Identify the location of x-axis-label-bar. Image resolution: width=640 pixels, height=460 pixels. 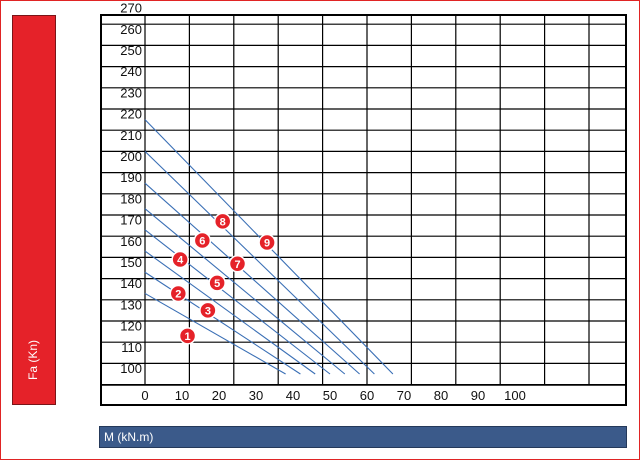
(363, 437).